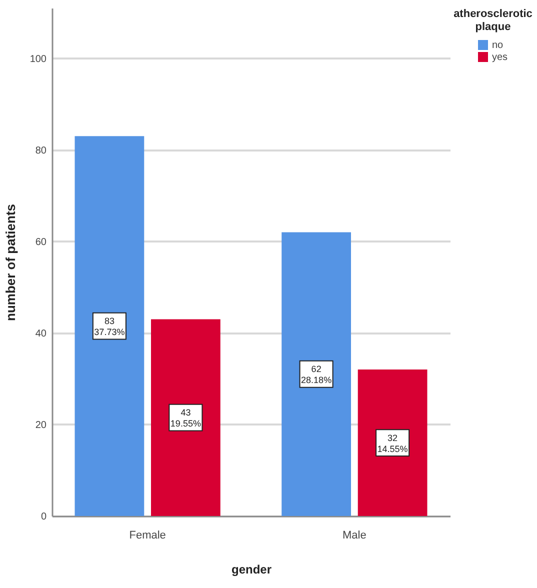  I want to click on y-tick-label: 80, so click(41, 150).